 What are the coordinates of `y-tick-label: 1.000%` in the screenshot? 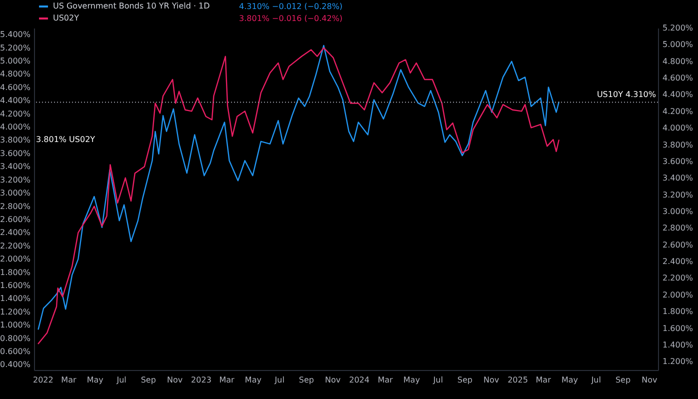 It's located at (15, 325).